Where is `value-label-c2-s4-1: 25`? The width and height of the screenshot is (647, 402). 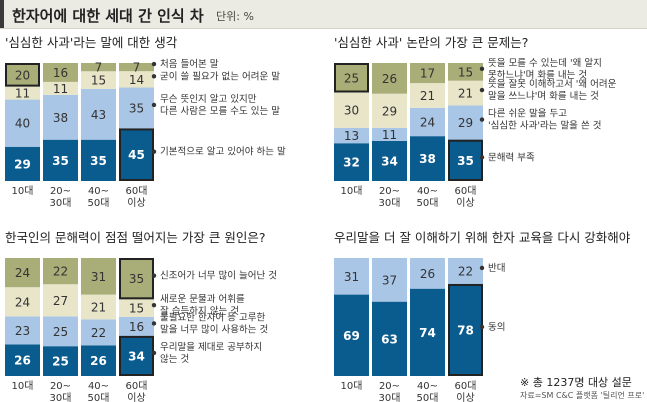 value-label-c2-s4-1: 25 is located at coordinates (351, 78).